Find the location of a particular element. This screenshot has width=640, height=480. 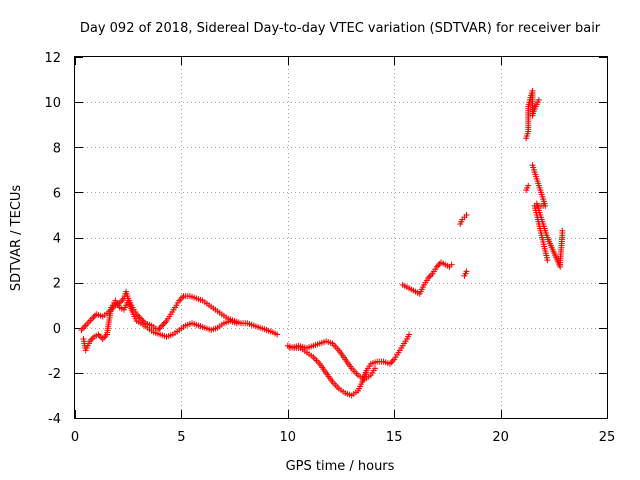

y-tick-label: 2 is located at coordinates (57, 284).